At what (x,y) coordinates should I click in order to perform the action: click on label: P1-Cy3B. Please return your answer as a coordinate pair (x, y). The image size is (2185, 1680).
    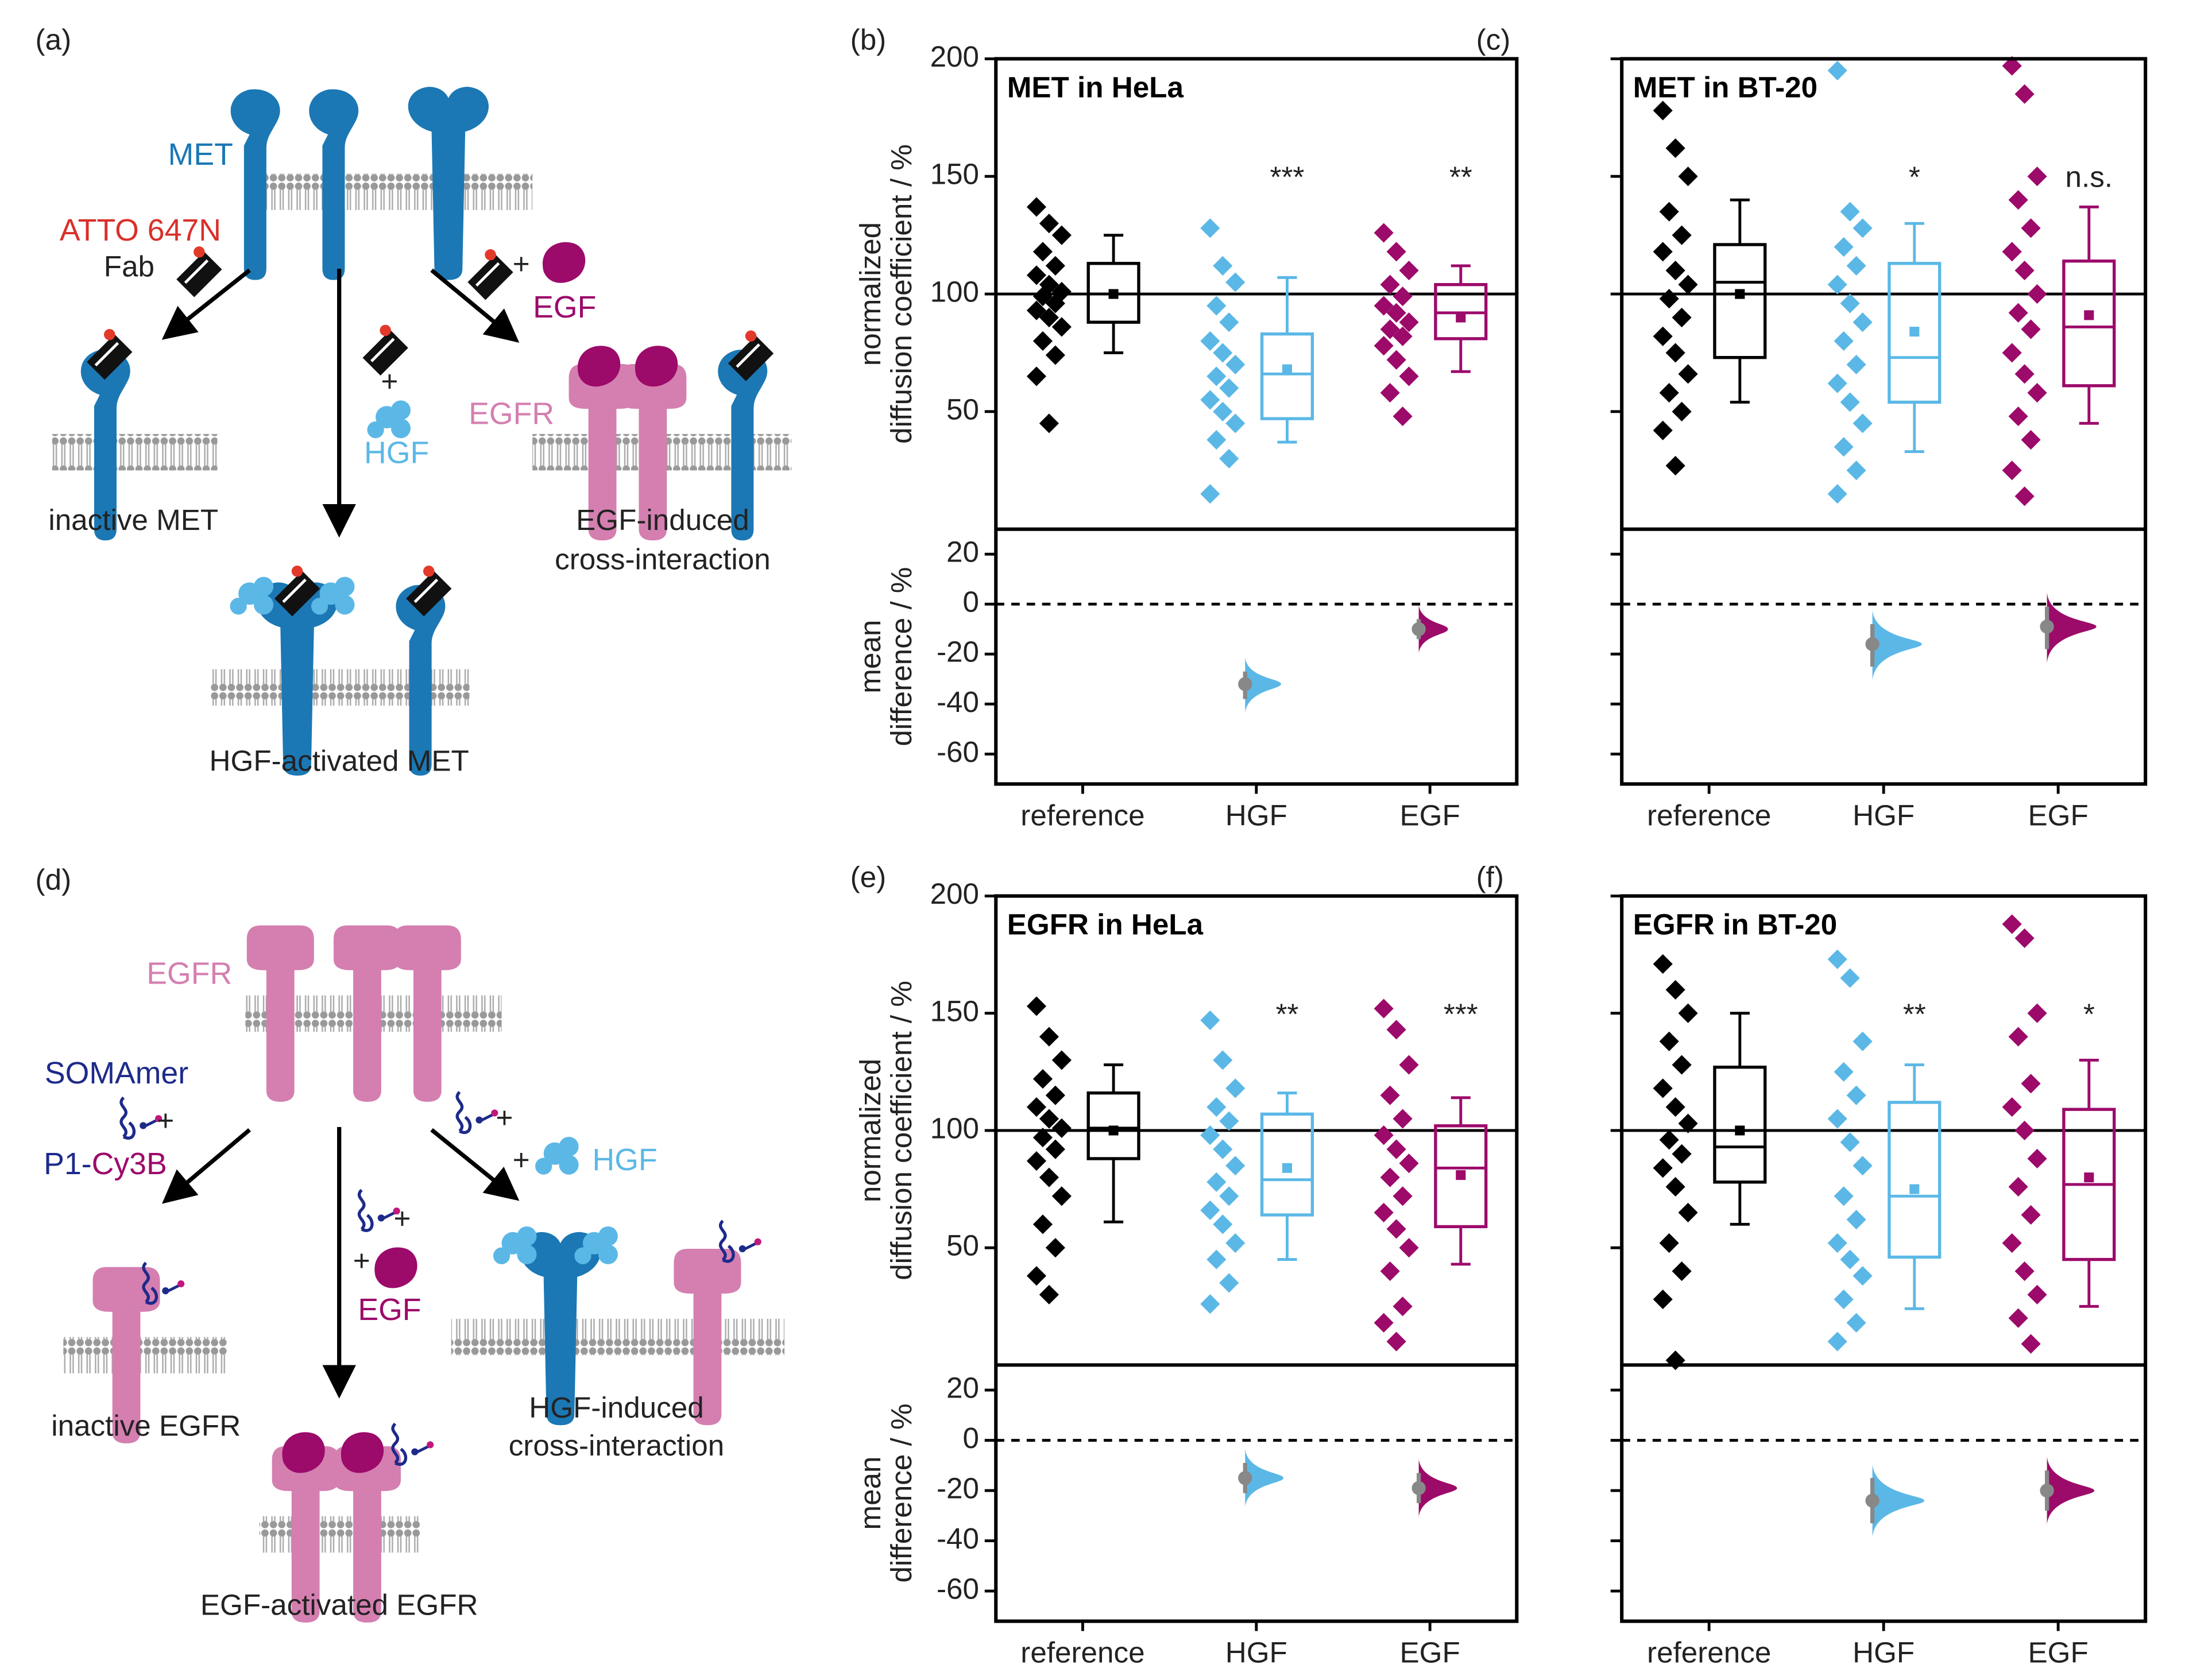
    Looking at the image, I should click on (106, 1164).